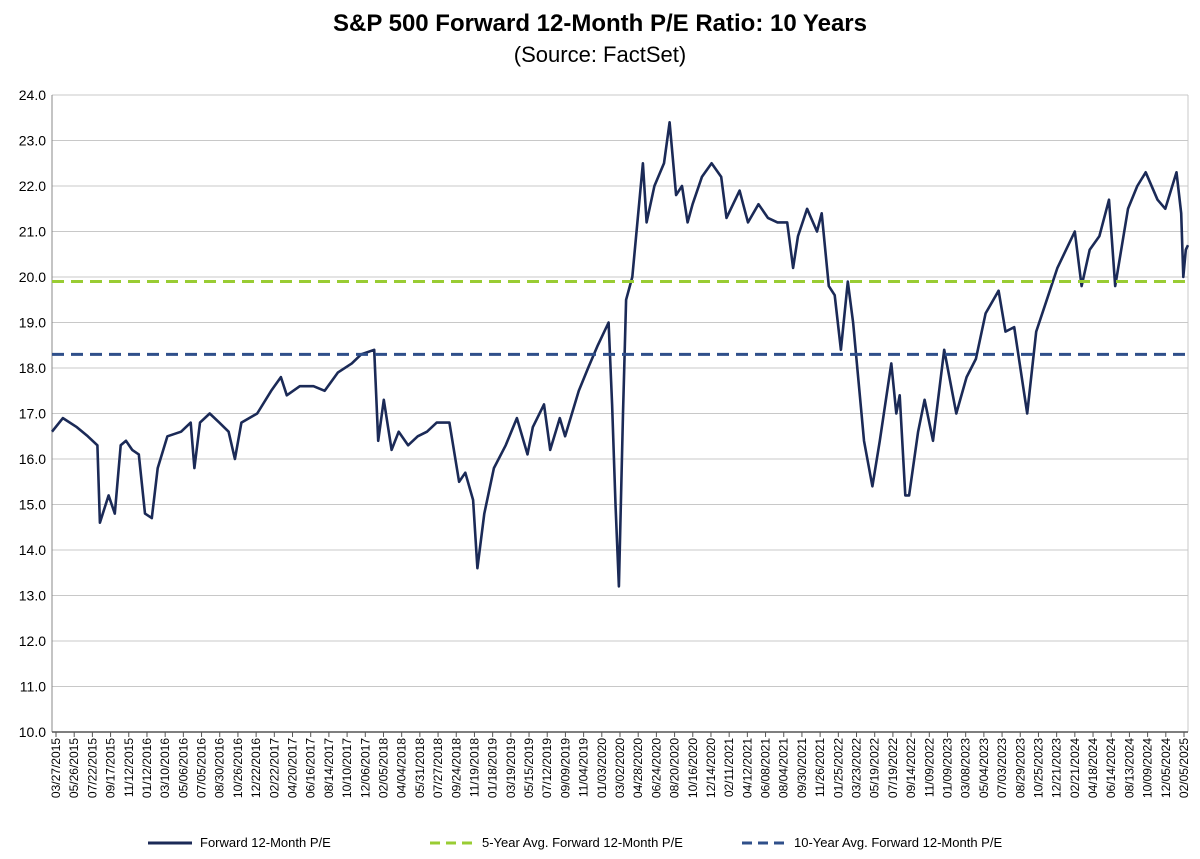 The height and width of the screenshot is (859, 1200). What do you see at coordinates (111, 768) in the screenshot?
I see `x-tick-label: 09/17/2015` at bounding box center [111, 768].